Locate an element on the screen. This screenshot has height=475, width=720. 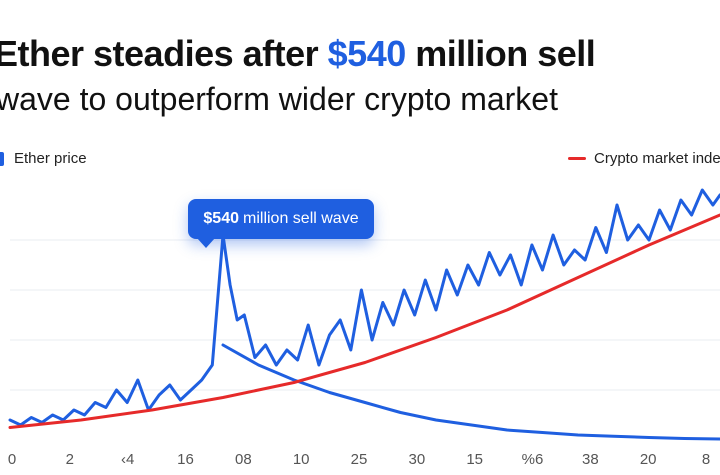
legend-crypto-label: Crypto market inde is located at coordinates (657, 158).